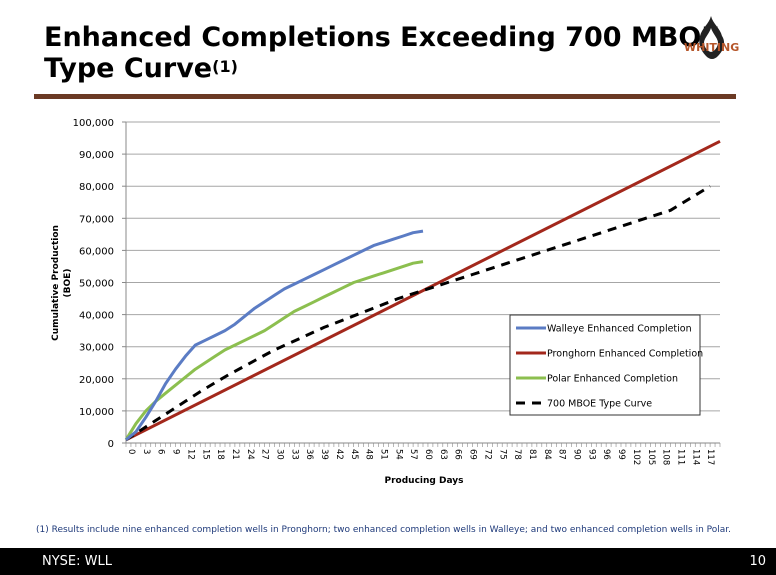 The height and width of the screenshot is (575, 776). What do you see at coordinates (176, 451) in the screenshot?
I see `x-tick-label: 9` at bounding box center [176, 451].